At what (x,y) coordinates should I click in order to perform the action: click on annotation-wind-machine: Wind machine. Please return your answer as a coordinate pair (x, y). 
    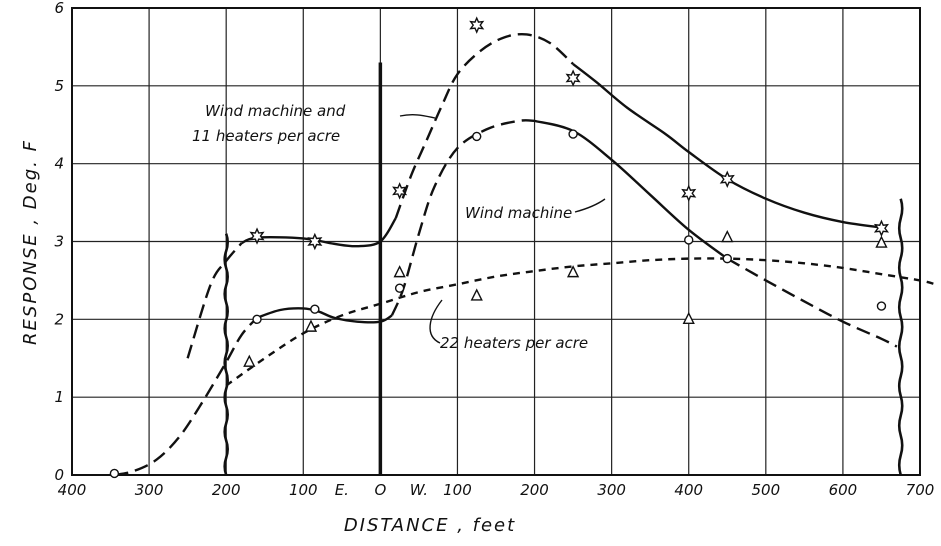
    Looking at the image, I should click on (518, 213).